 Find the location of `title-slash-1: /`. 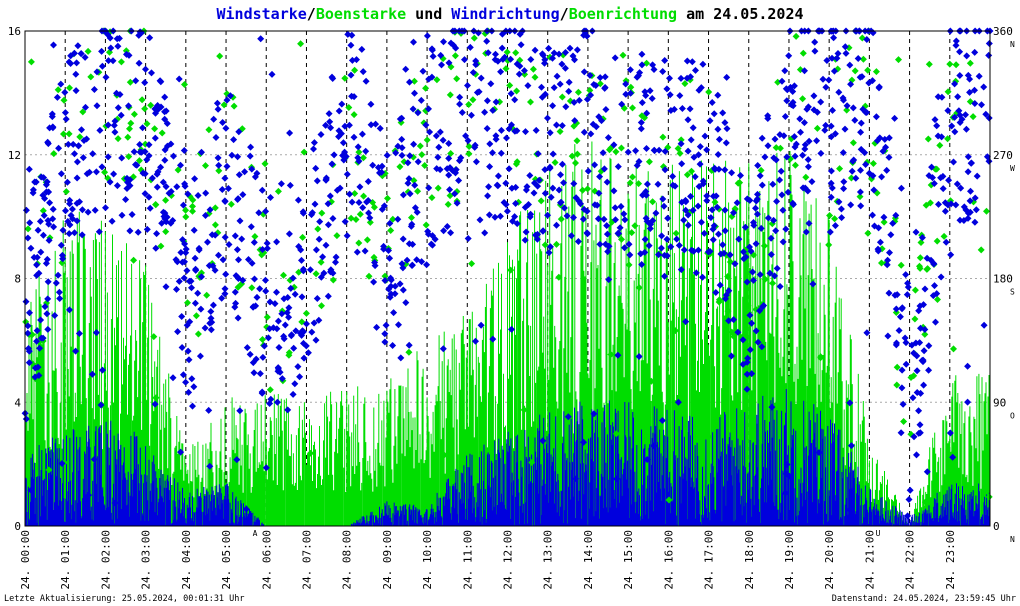

title-slash-1: / is located at coordinates (311, 14).